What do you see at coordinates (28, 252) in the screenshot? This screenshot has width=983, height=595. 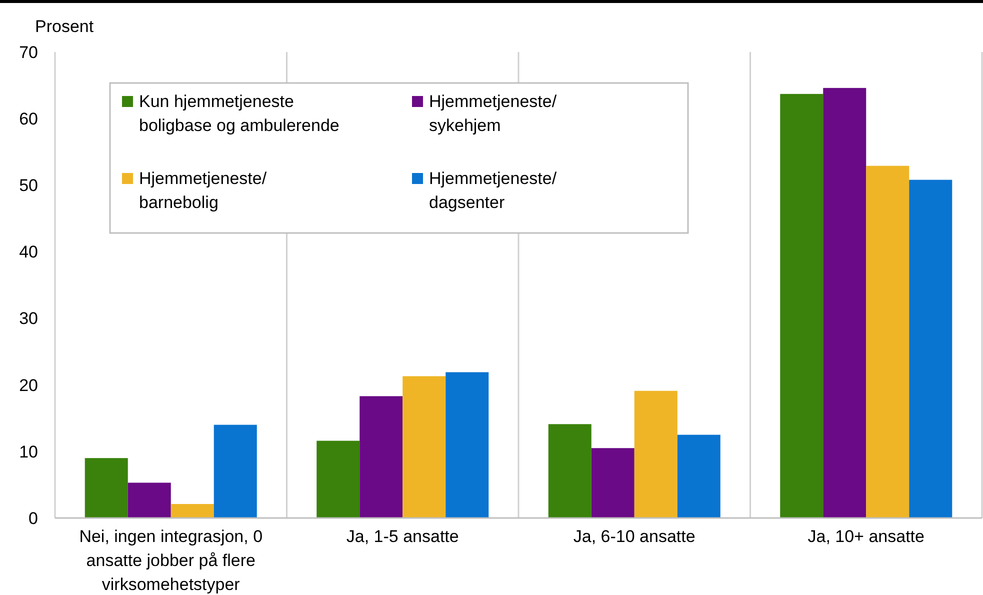 I see `y-tick-label: 40` at bounding box center [28, 252].